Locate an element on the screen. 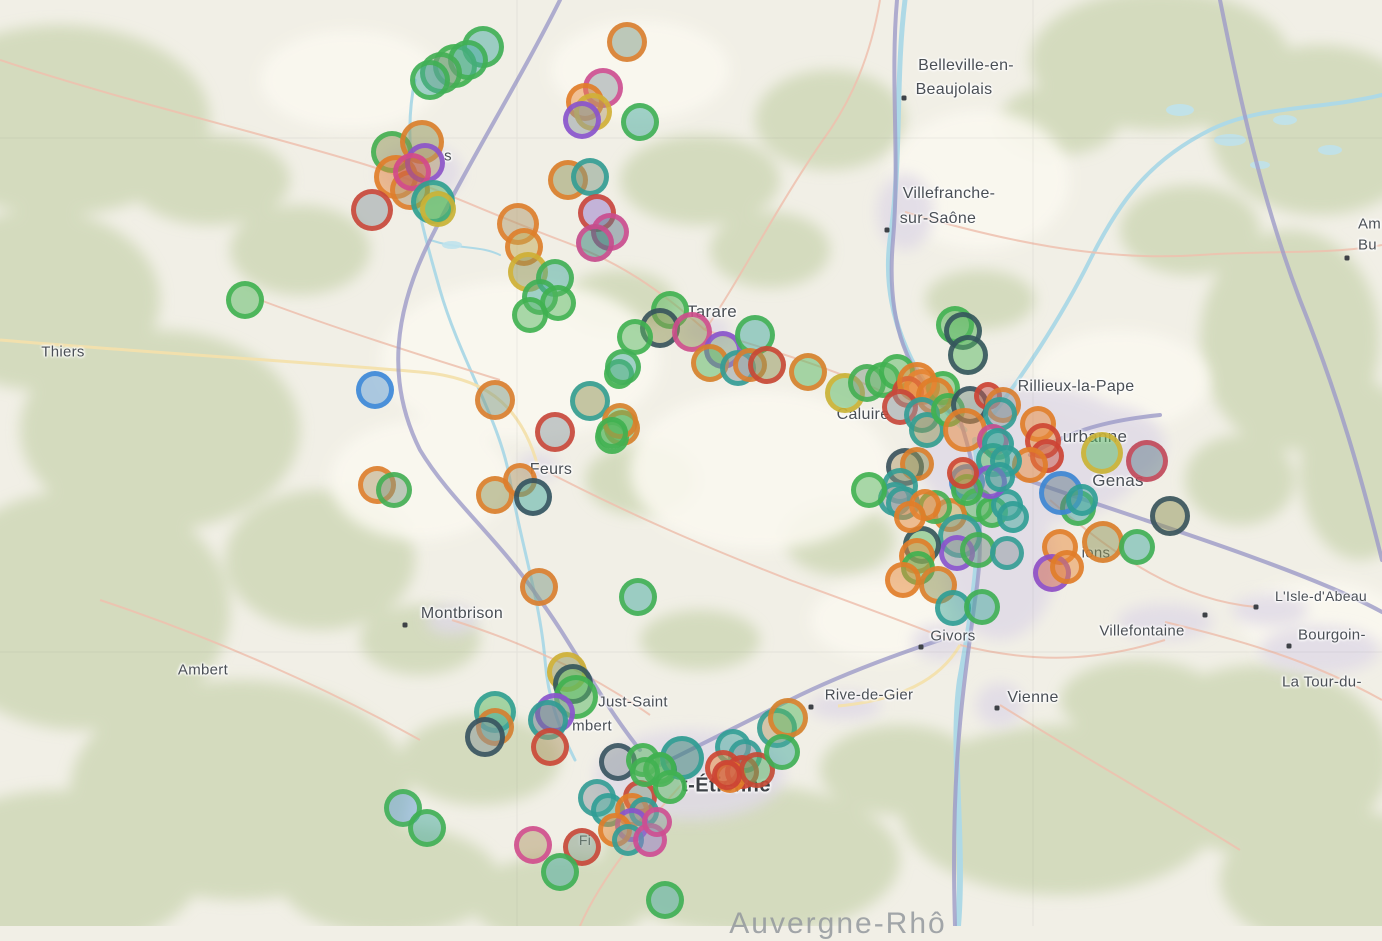 The width and height of the screenshot is (1382, 941). city-label-lisle-dabeau: L'Isle-d'Abeau is located at coordinates (1321, 596).